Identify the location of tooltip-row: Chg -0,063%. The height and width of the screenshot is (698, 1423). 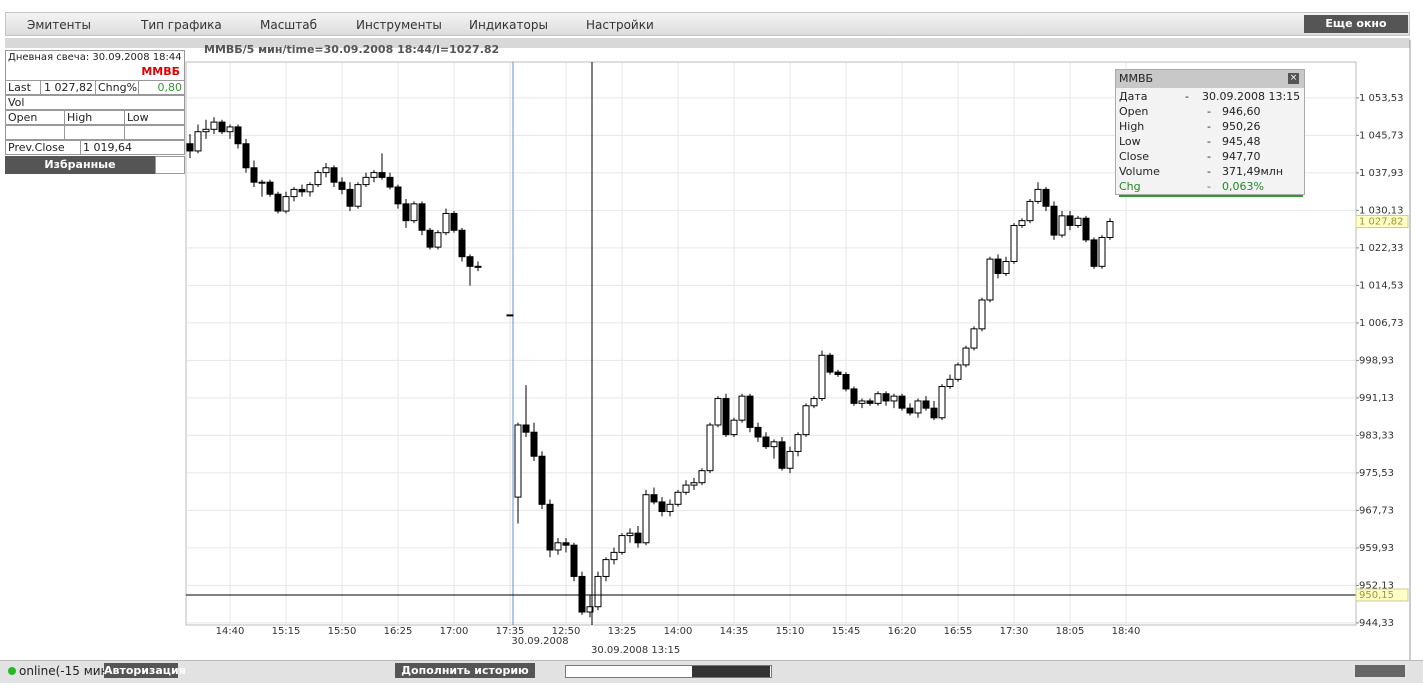
(1211, 188).